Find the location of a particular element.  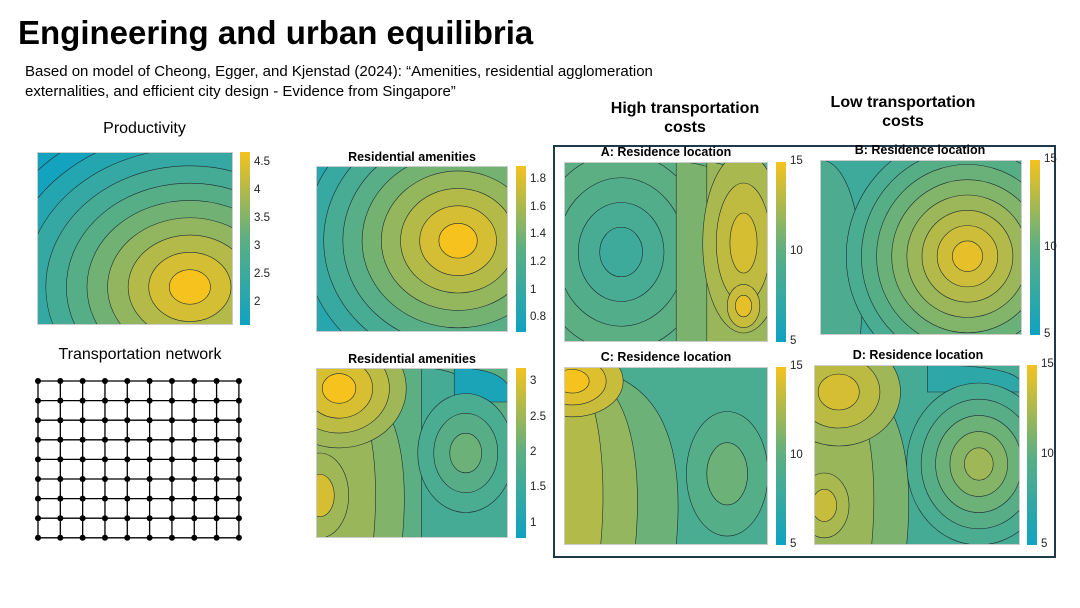

amenities2-colorbar is located at coordinates (521, 453).